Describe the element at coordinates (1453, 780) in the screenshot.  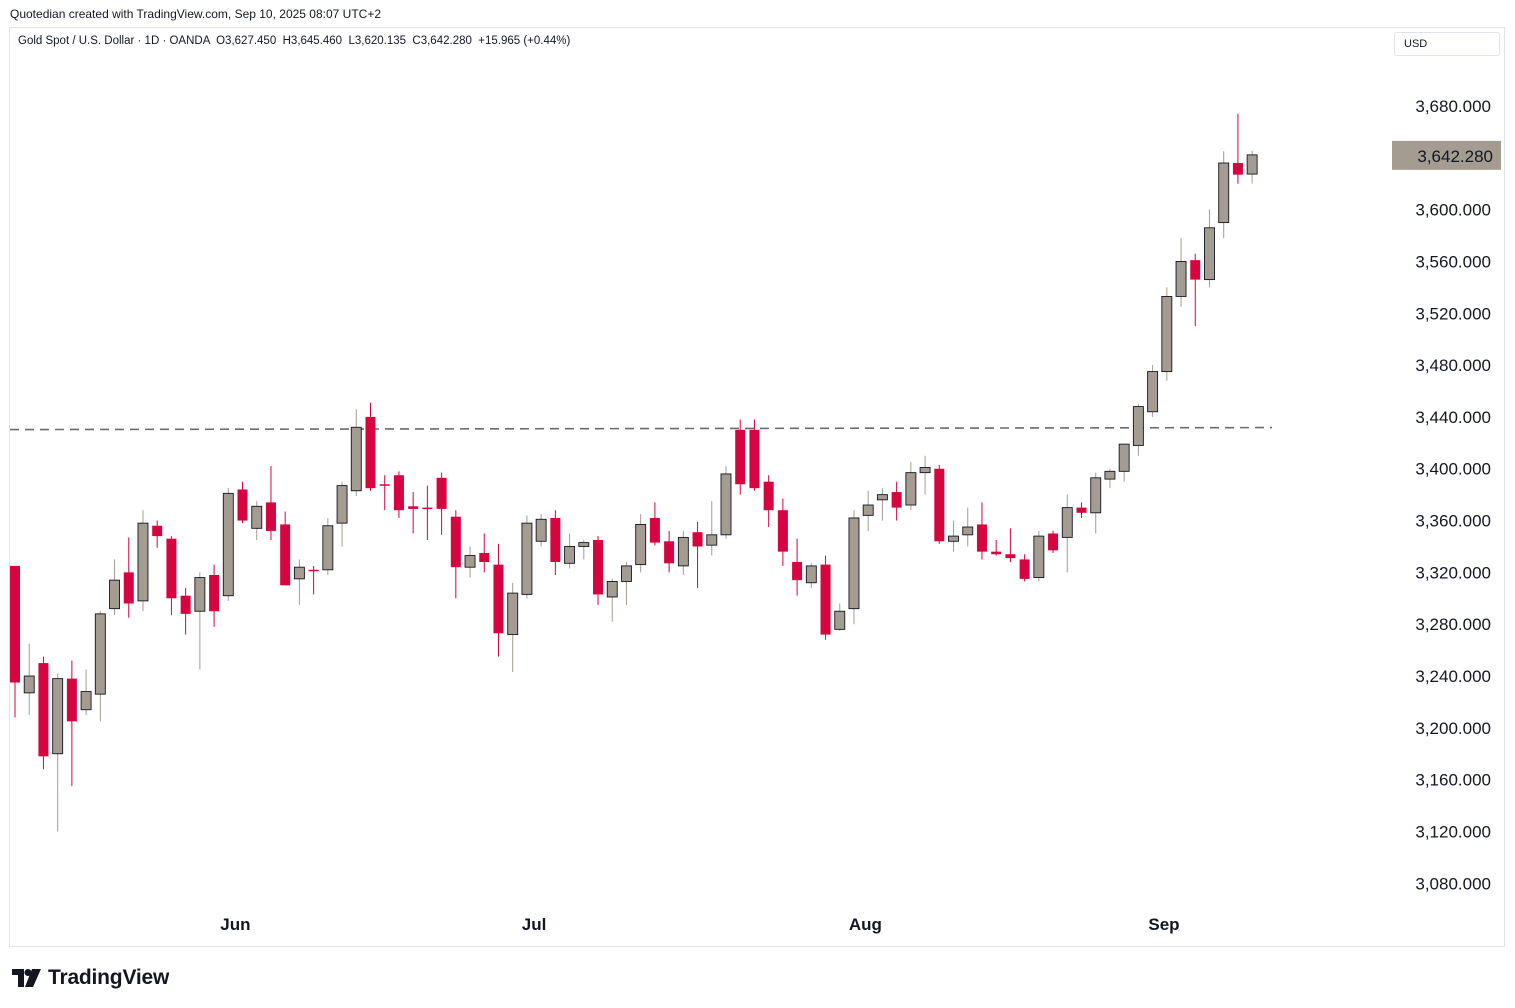
I see `price-tick-label: 3,160.000` at that location.